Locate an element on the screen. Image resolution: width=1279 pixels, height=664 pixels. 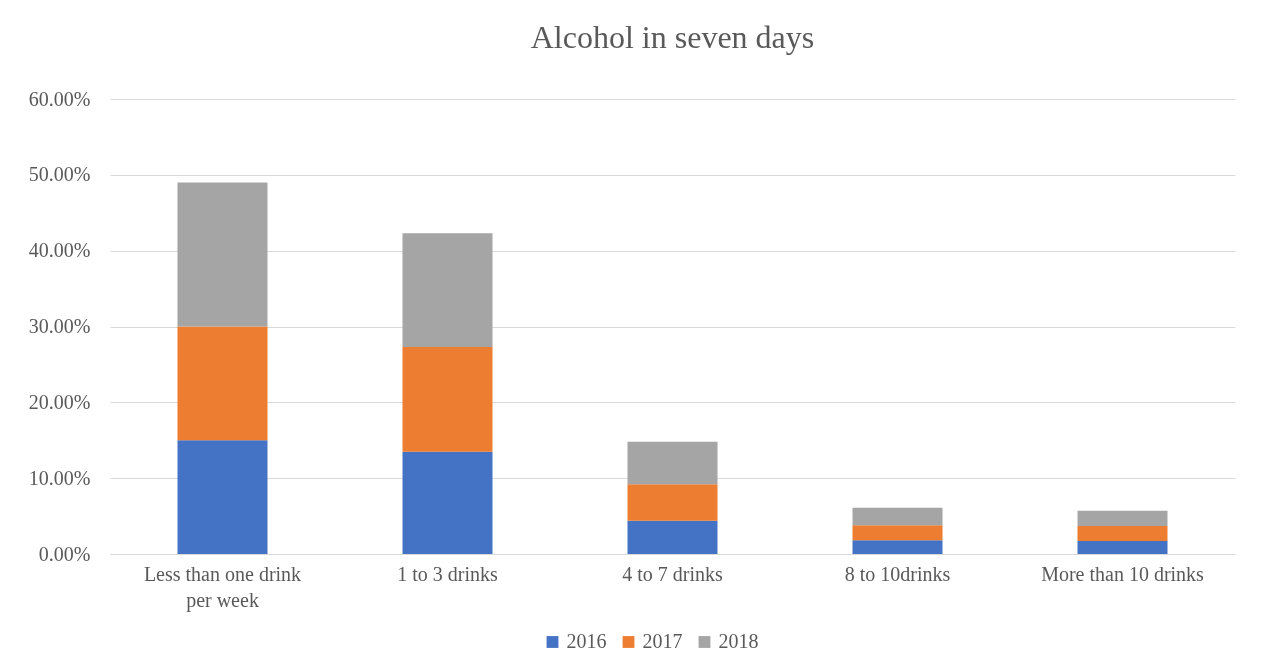
legend-label: 2017 is located at coordinates (662, 641).